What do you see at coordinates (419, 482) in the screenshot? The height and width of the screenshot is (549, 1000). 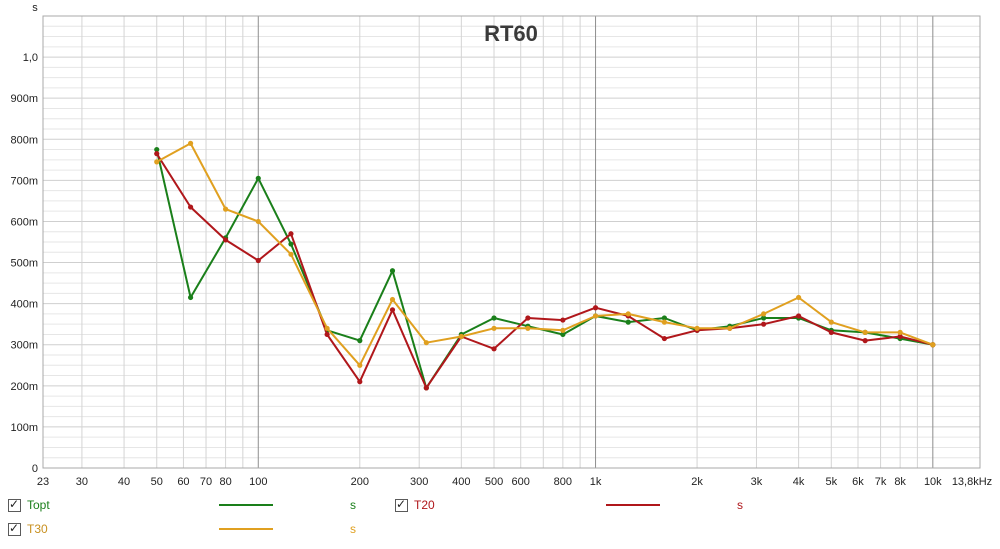 I see `x-tick-label: 300` at bounding box center [419, 482].